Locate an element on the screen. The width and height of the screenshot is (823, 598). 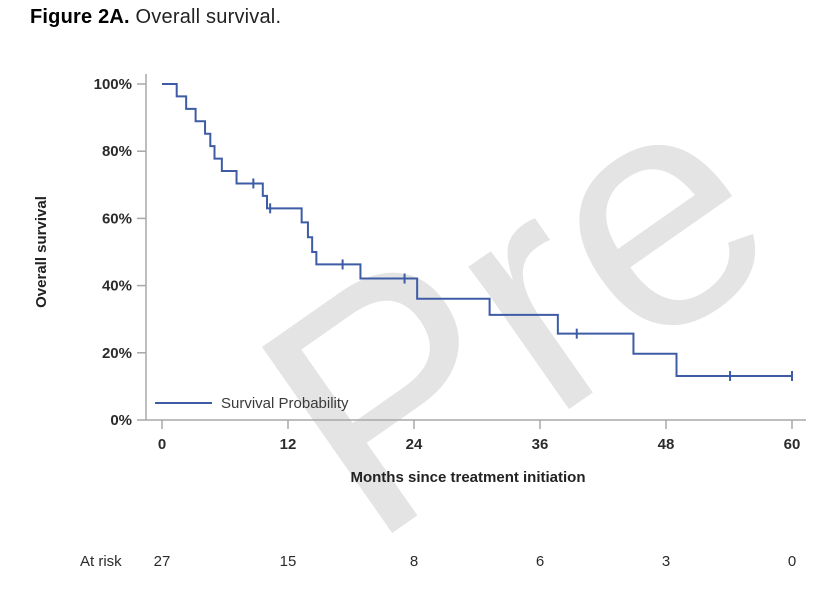
at-risk-count: 3 is located at coordinates (666, 561).